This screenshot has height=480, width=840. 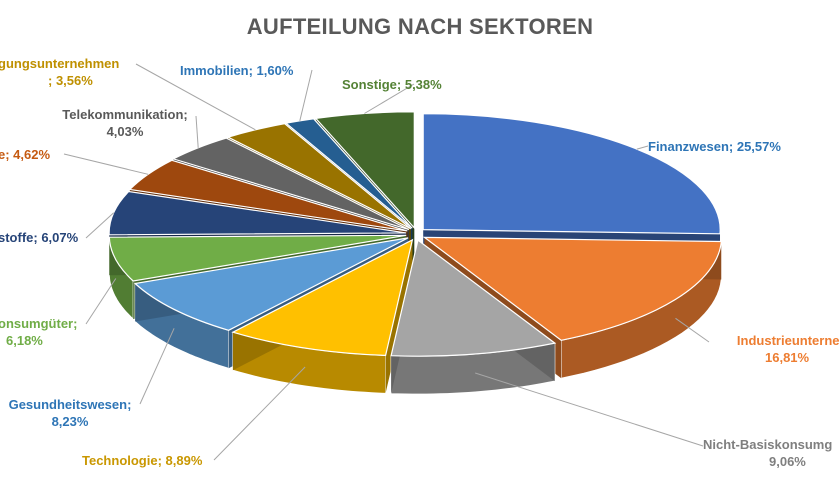 I want to click on label-industrie-line2: 16,81%, so click(x=787, y=357).